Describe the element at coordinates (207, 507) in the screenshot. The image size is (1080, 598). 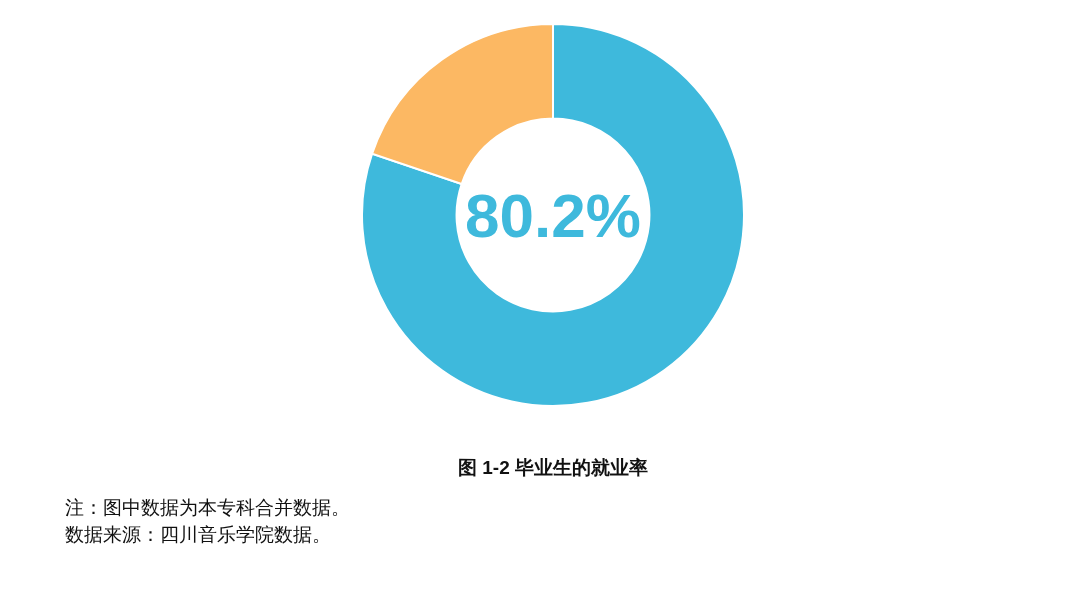
I see `annotation: 注：图中数据为本专科合并数据。` at that location.